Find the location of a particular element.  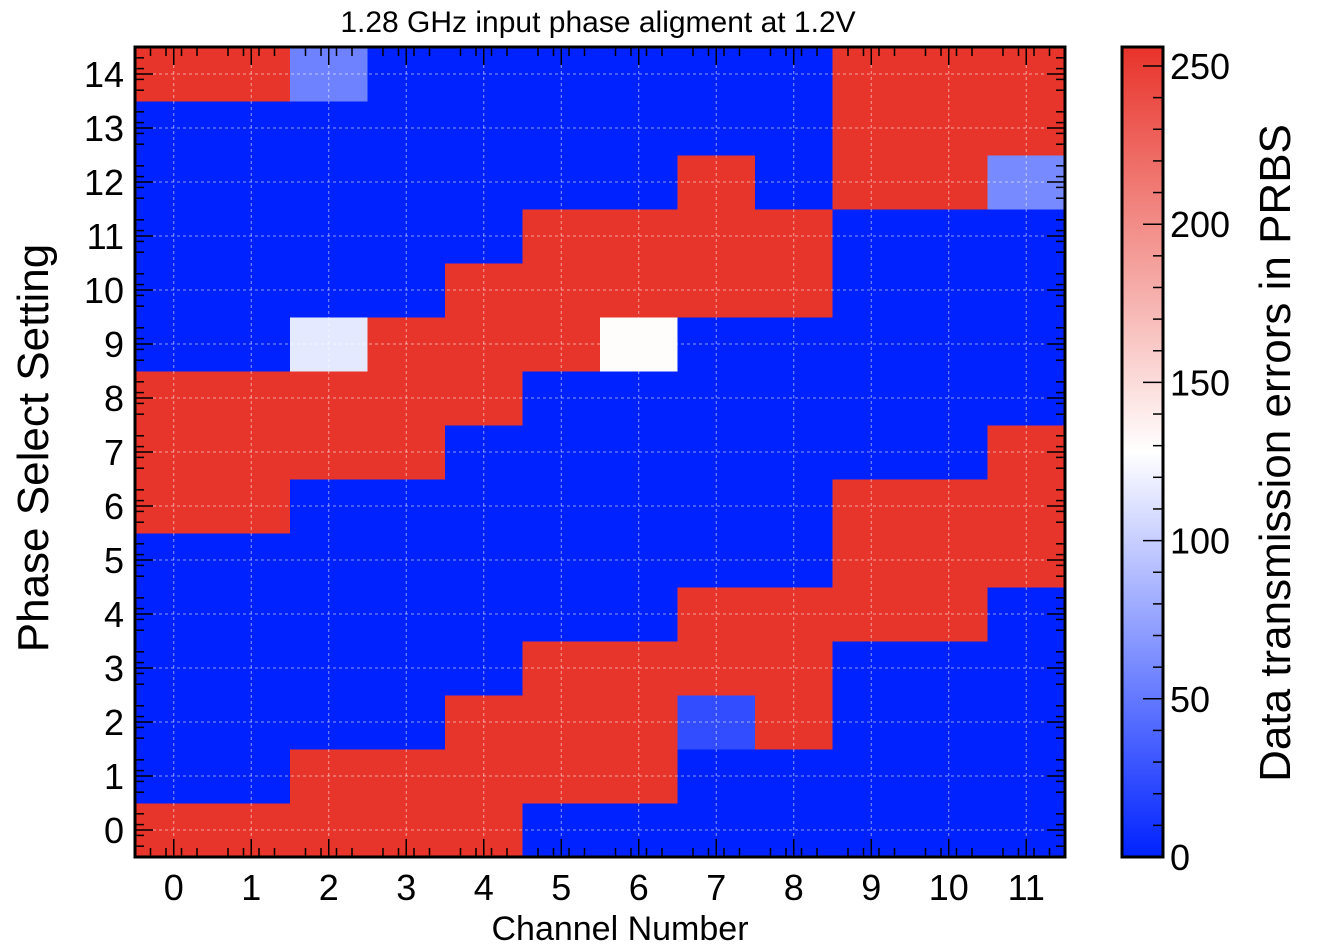

colorbar-tick-label: 250 is located at coordinates (1200, 66).